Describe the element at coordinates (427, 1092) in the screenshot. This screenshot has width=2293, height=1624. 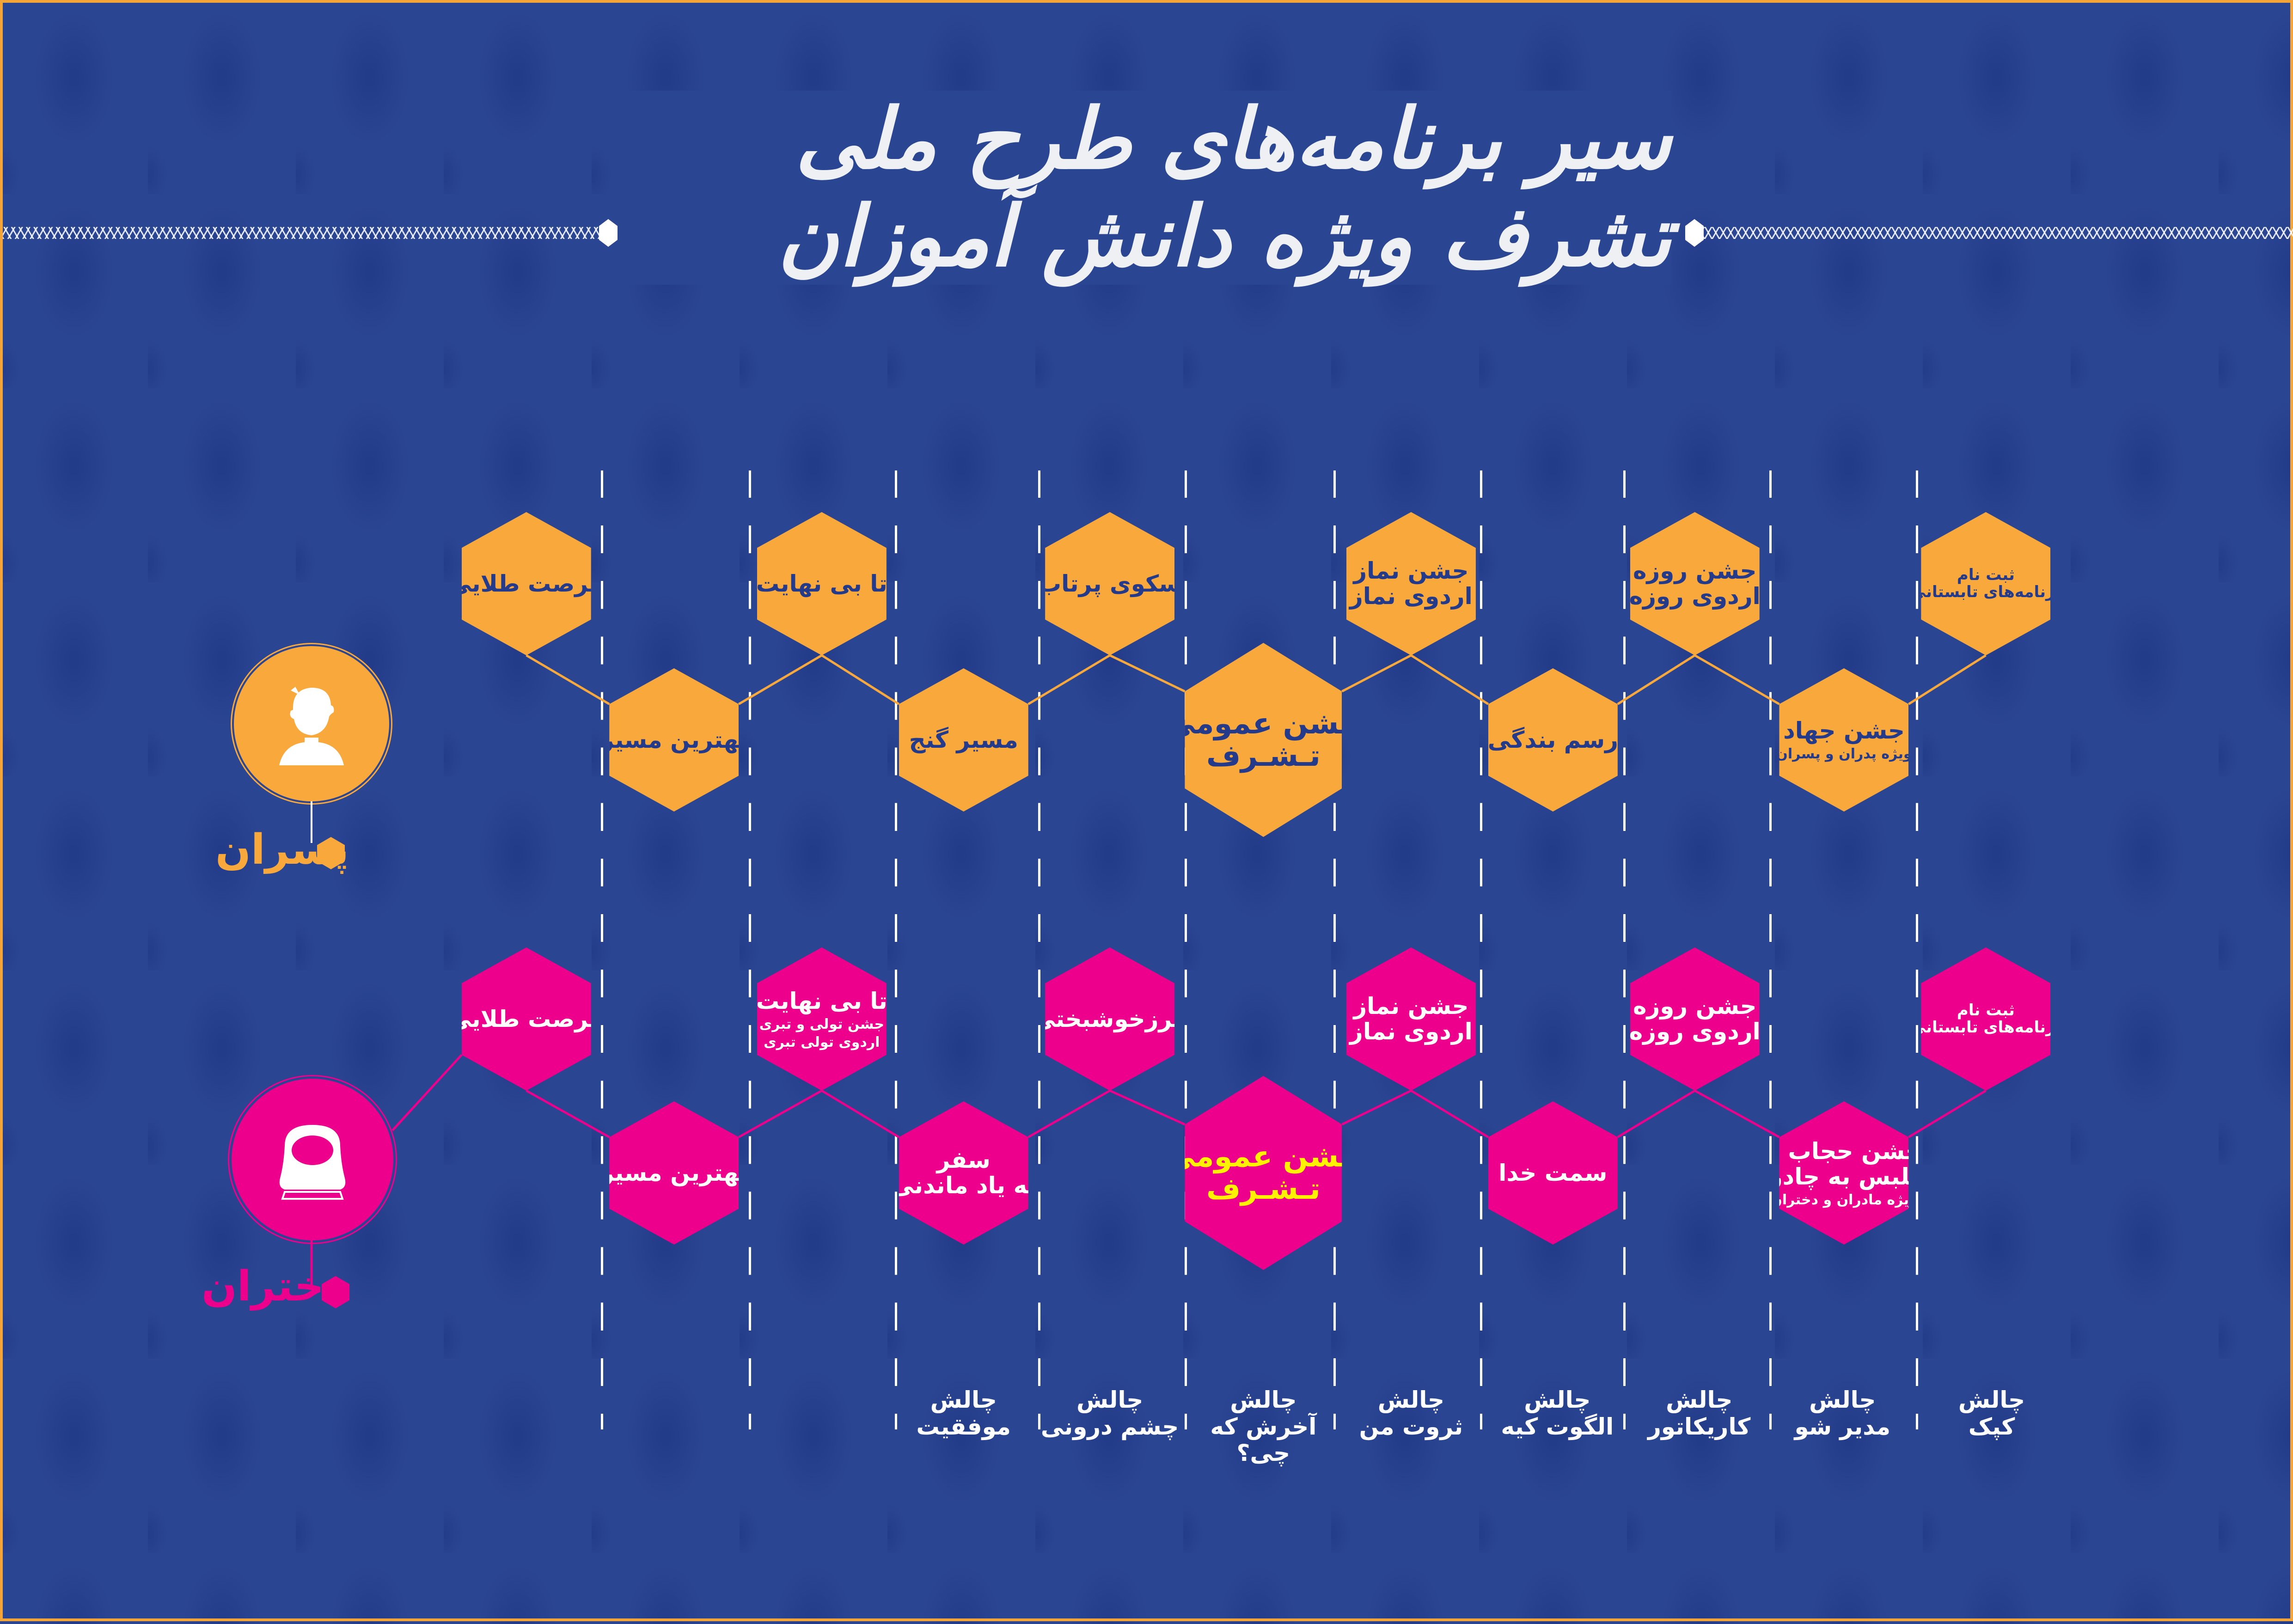
I see `girls-avatar-connector` at that location.